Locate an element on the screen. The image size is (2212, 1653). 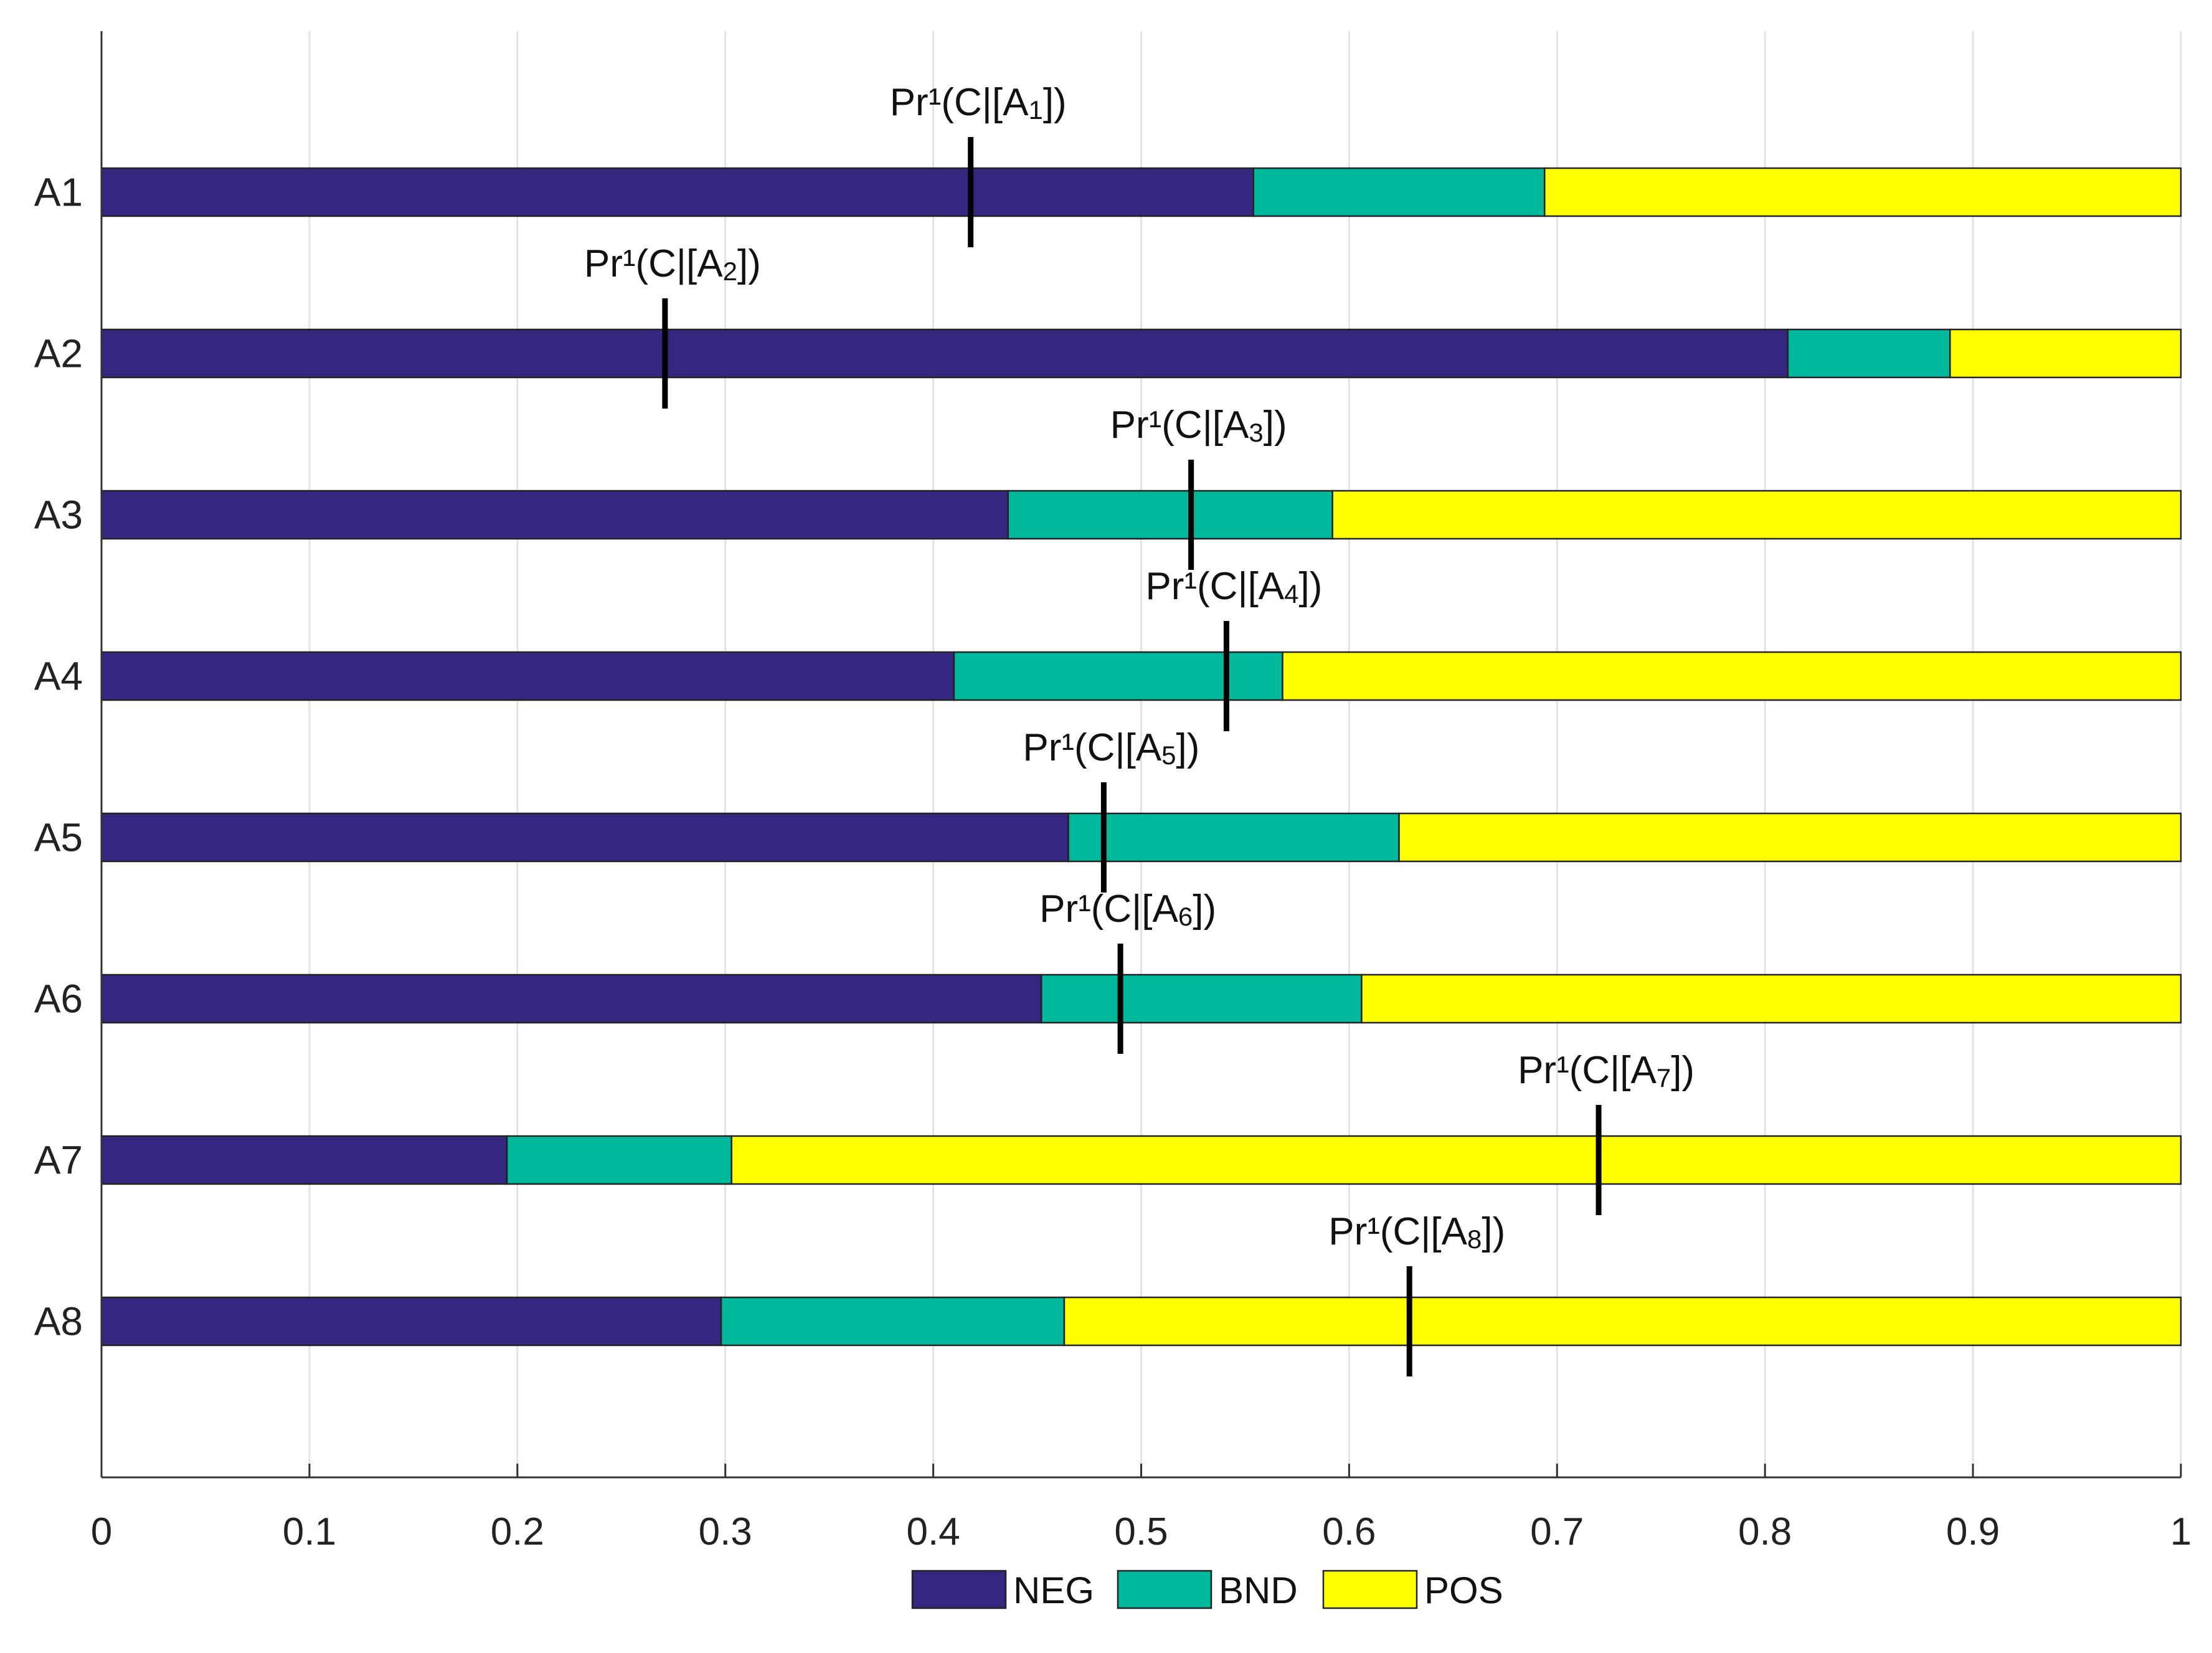
probability-label: Pr¹(C|[A3]) is located at coordinates (1199, 426).